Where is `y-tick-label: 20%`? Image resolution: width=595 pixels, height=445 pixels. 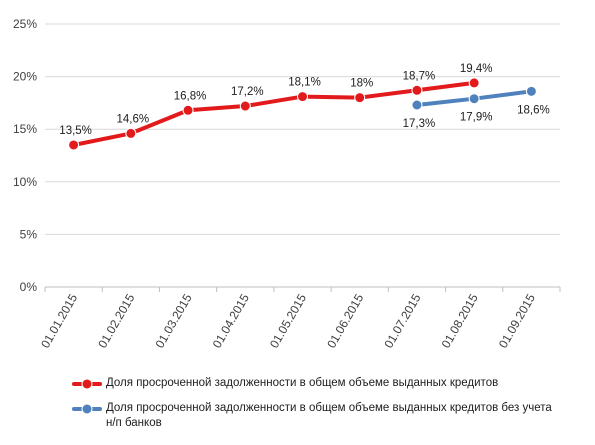 y-tick-label: 20% is located at coordinates (25, 77).